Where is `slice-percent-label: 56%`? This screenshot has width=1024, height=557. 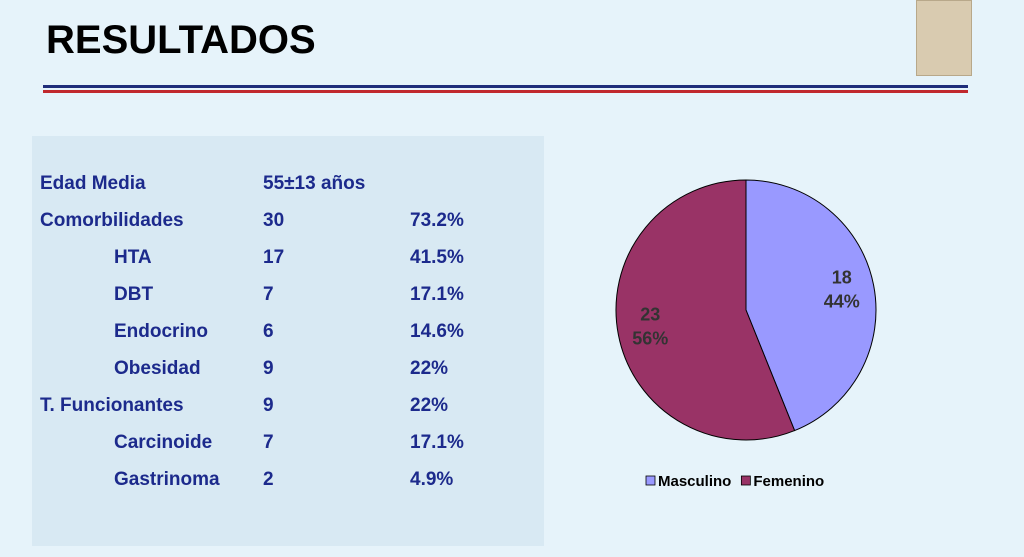
slice-percent-label: 56% is located at coordinates (650, 339).